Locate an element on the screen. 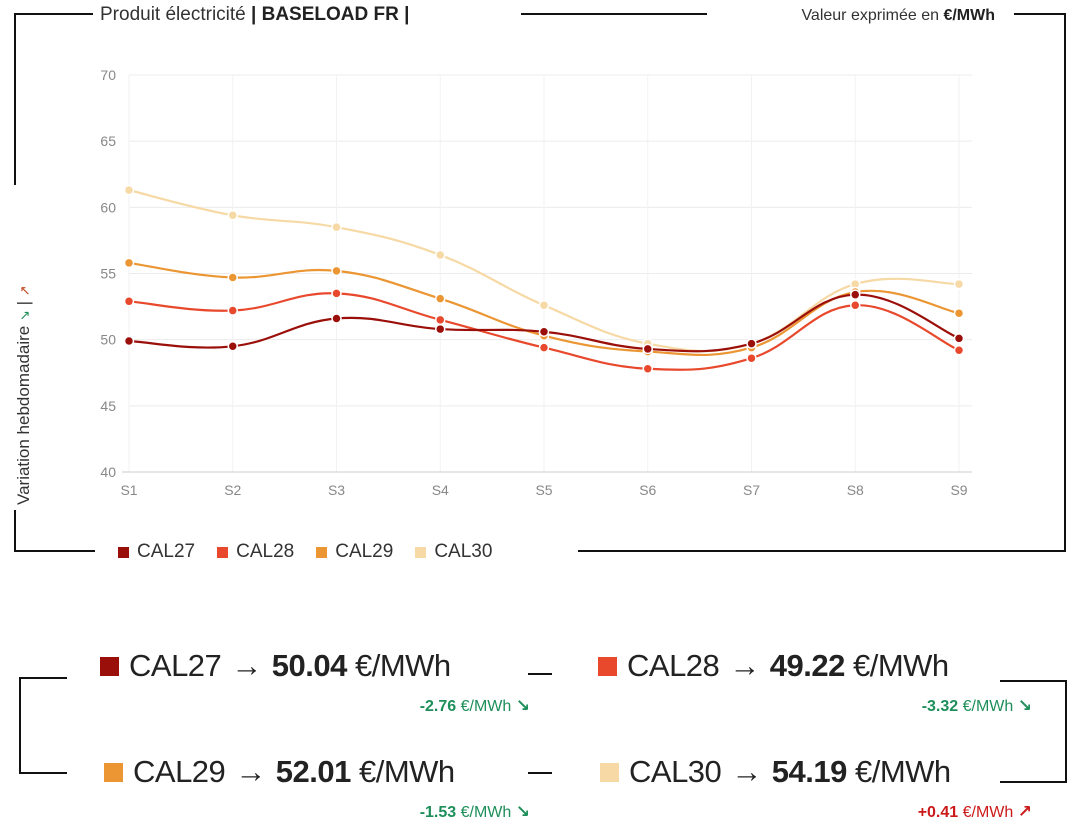  frame-top-left is located at coordinates (53, 14).